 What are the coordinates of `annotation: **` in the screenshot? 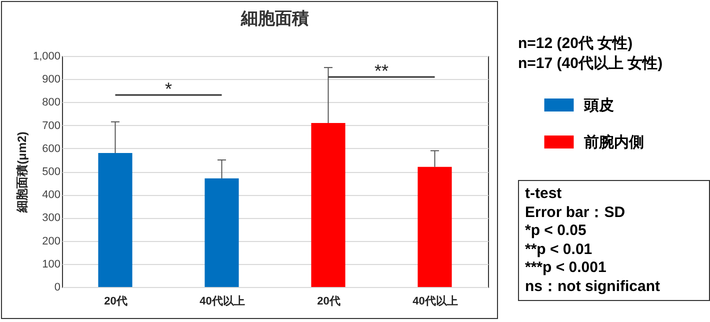 It's located at (381, 71).